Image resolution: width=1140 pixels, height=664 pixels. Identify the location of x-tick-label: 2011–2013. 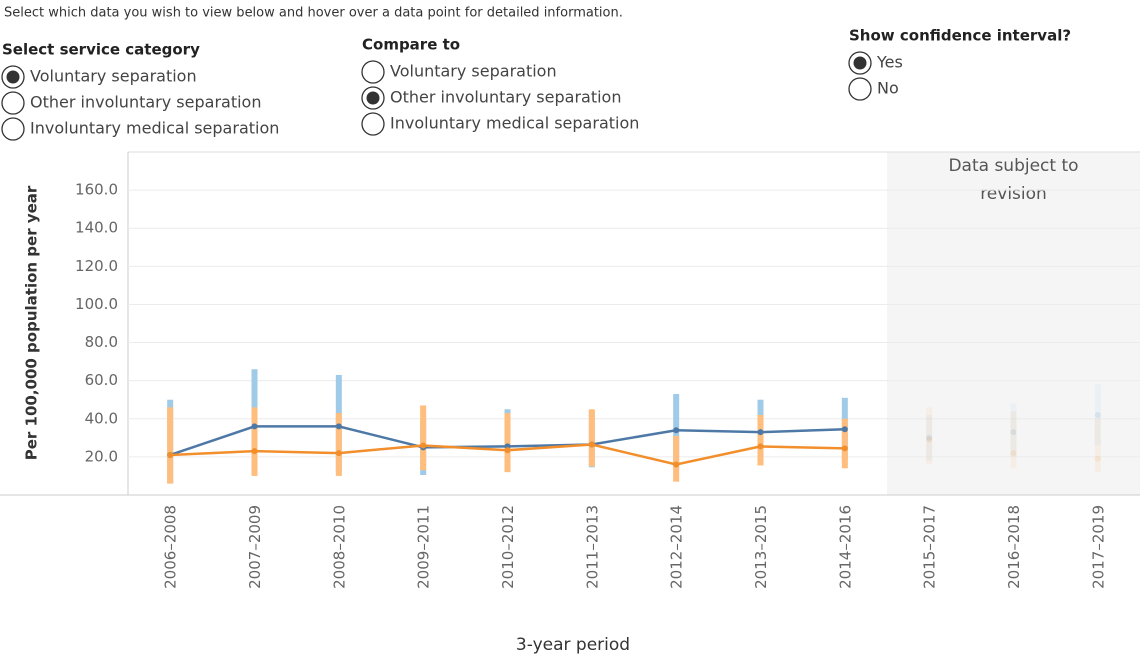
(592, 547).